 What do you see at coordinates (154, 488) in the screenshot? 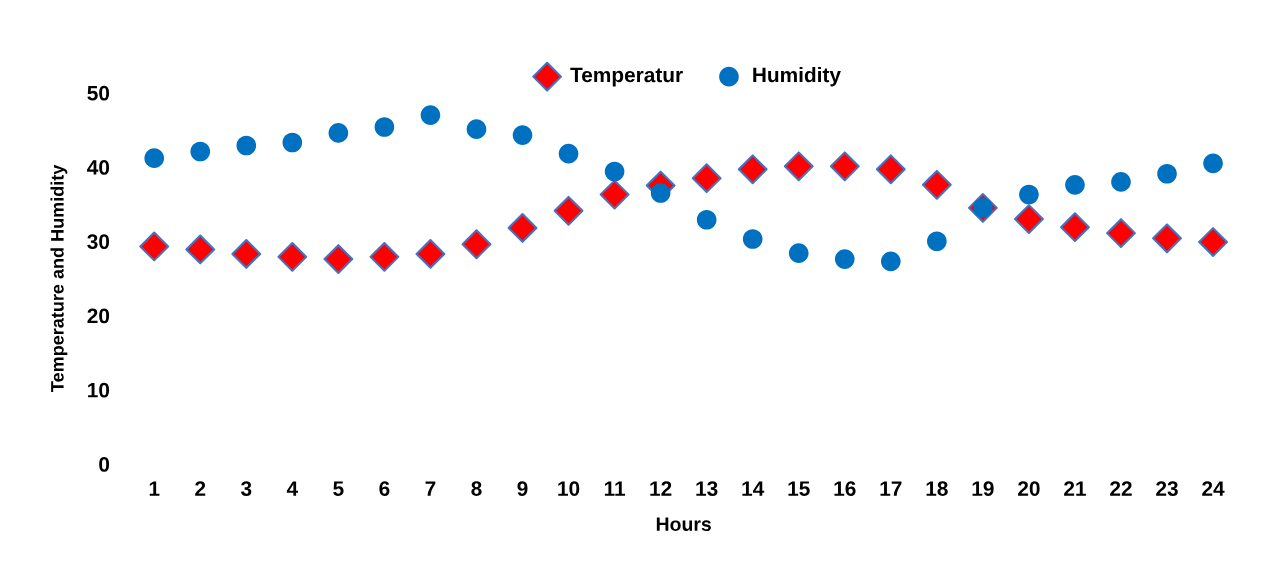
I see `x-tick-label: 1` at bounding box center [154, 488].